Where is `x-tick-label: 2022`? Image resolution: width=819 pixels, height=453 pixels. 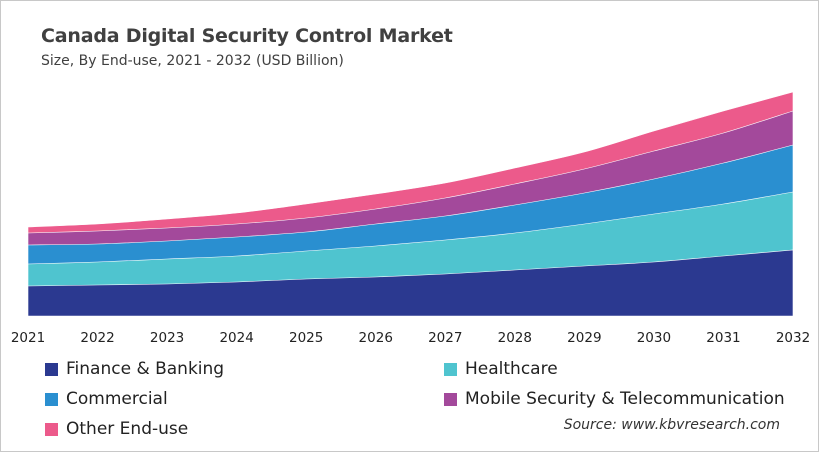
x-tick-label: 2022 is located at coordinates (97, 338).